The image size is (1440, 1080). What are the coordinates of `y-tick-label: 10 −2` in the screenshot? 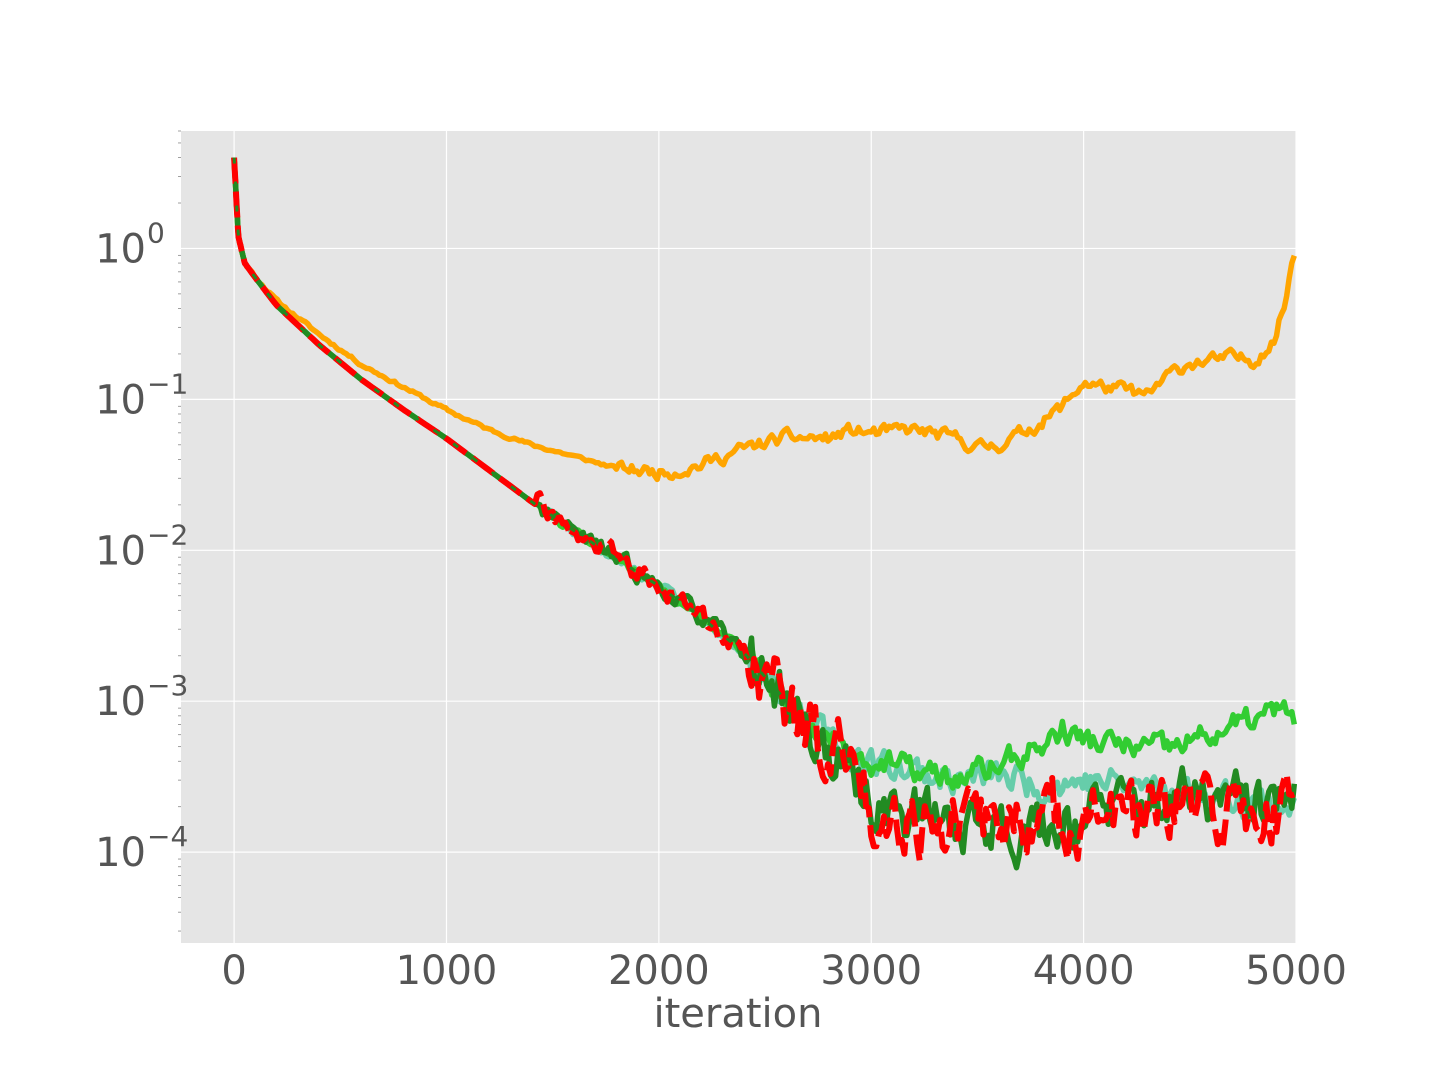 It's located at (141, 546).